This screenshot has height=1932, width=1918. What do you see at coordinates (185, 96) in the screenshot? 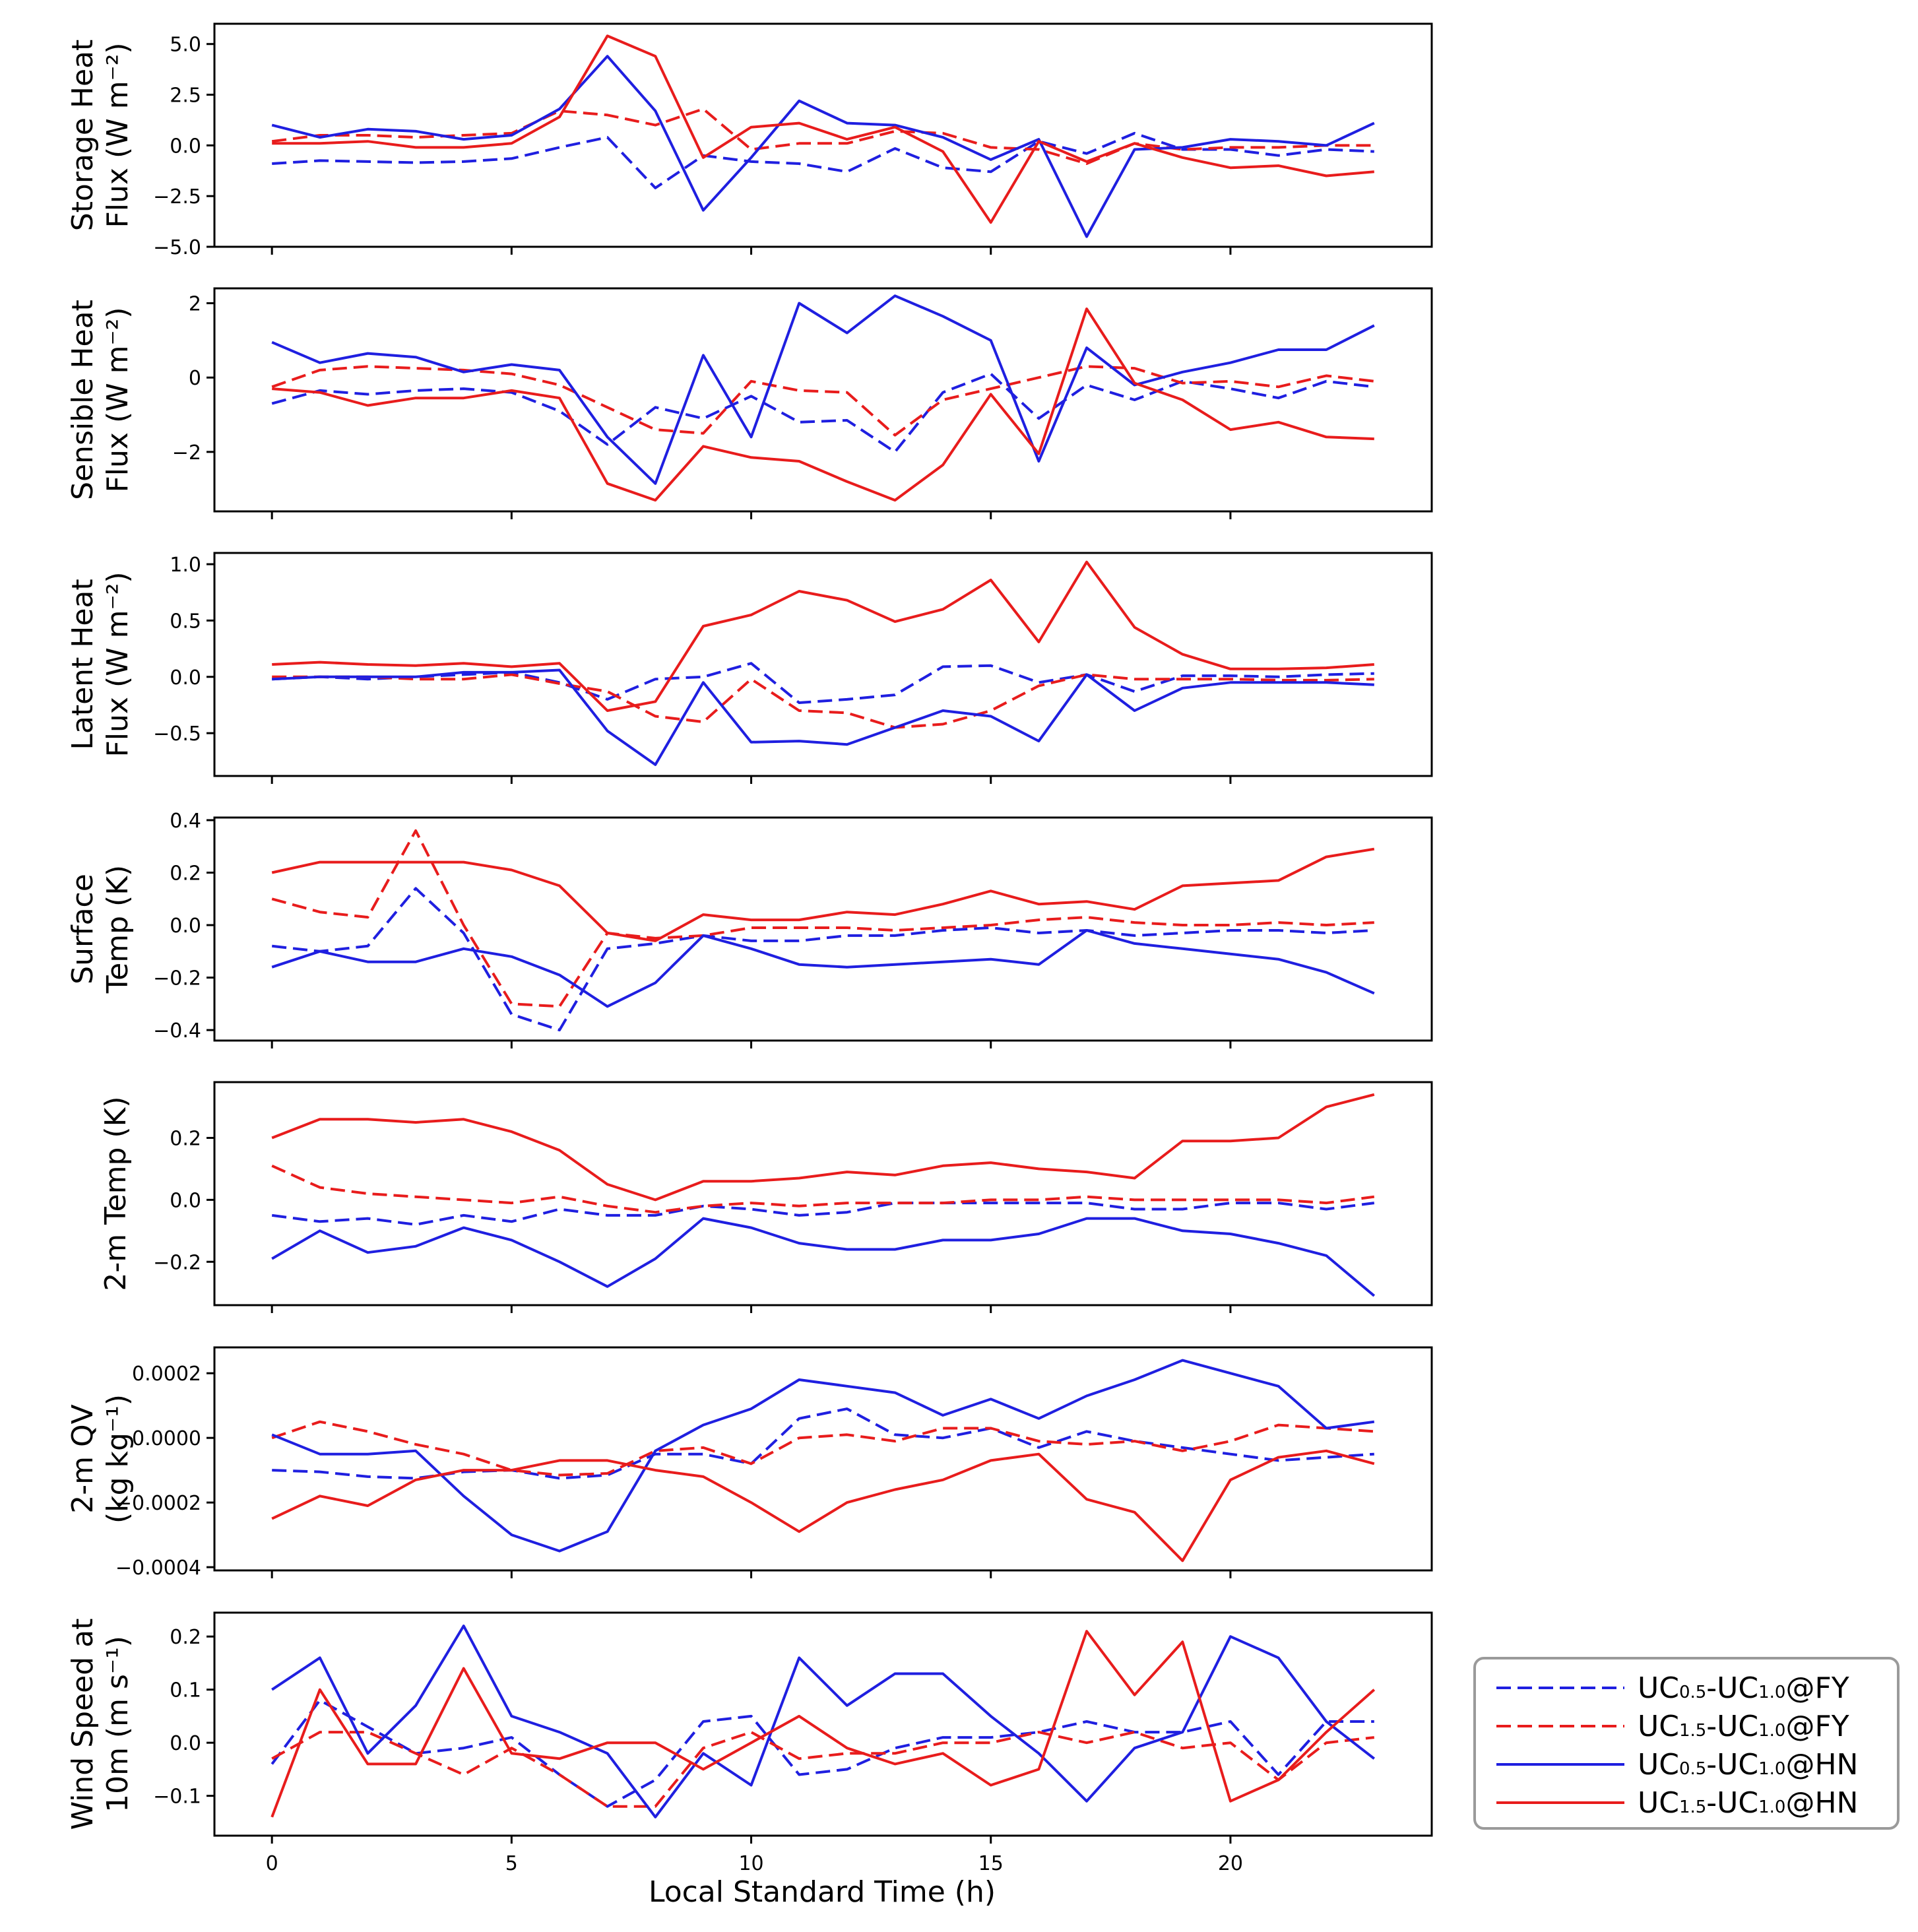
I see `y-tick-label-storage: 2.5` at bounding box center [185, 96].